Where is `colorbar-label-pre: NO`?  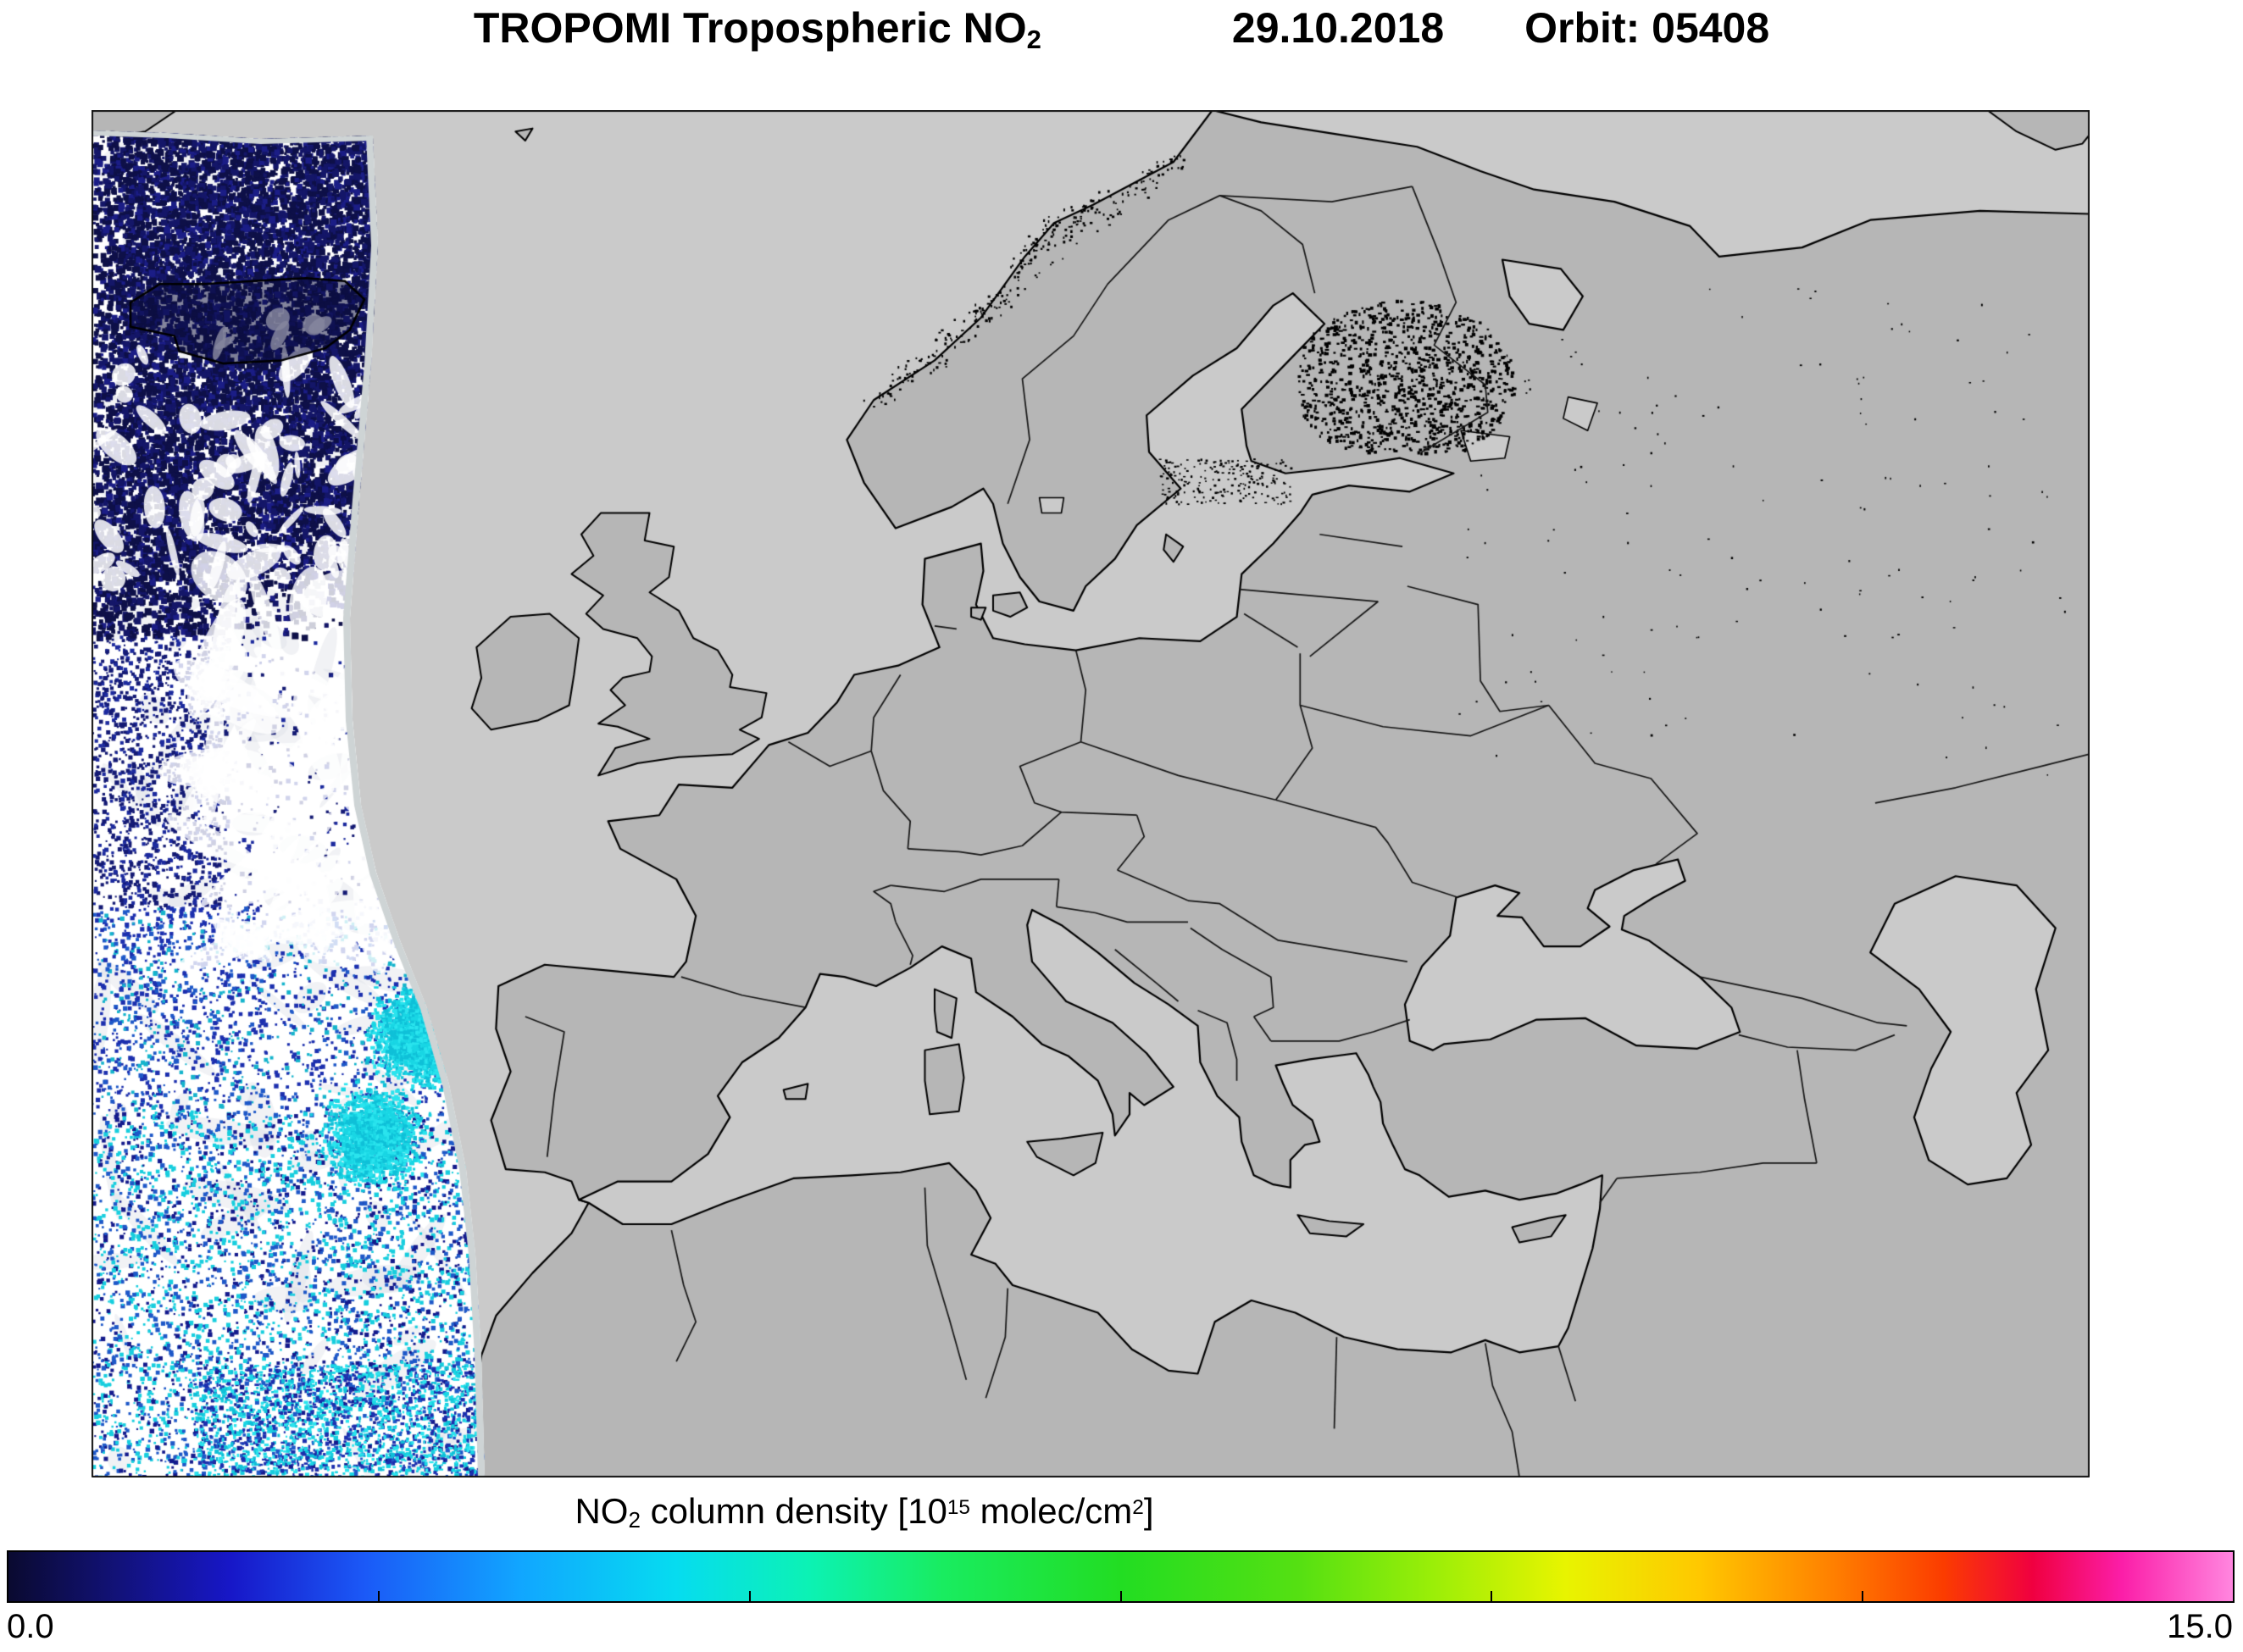 colorbar-label-pre: NO is located at coordinates (602, 1511).